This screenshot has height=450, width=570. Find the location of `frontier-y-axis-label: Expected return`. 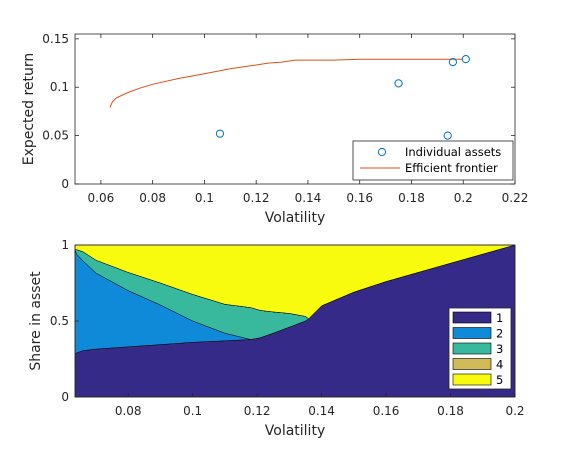

frontier-y-axis-label: Expected return is located at coordinates (29, 109).